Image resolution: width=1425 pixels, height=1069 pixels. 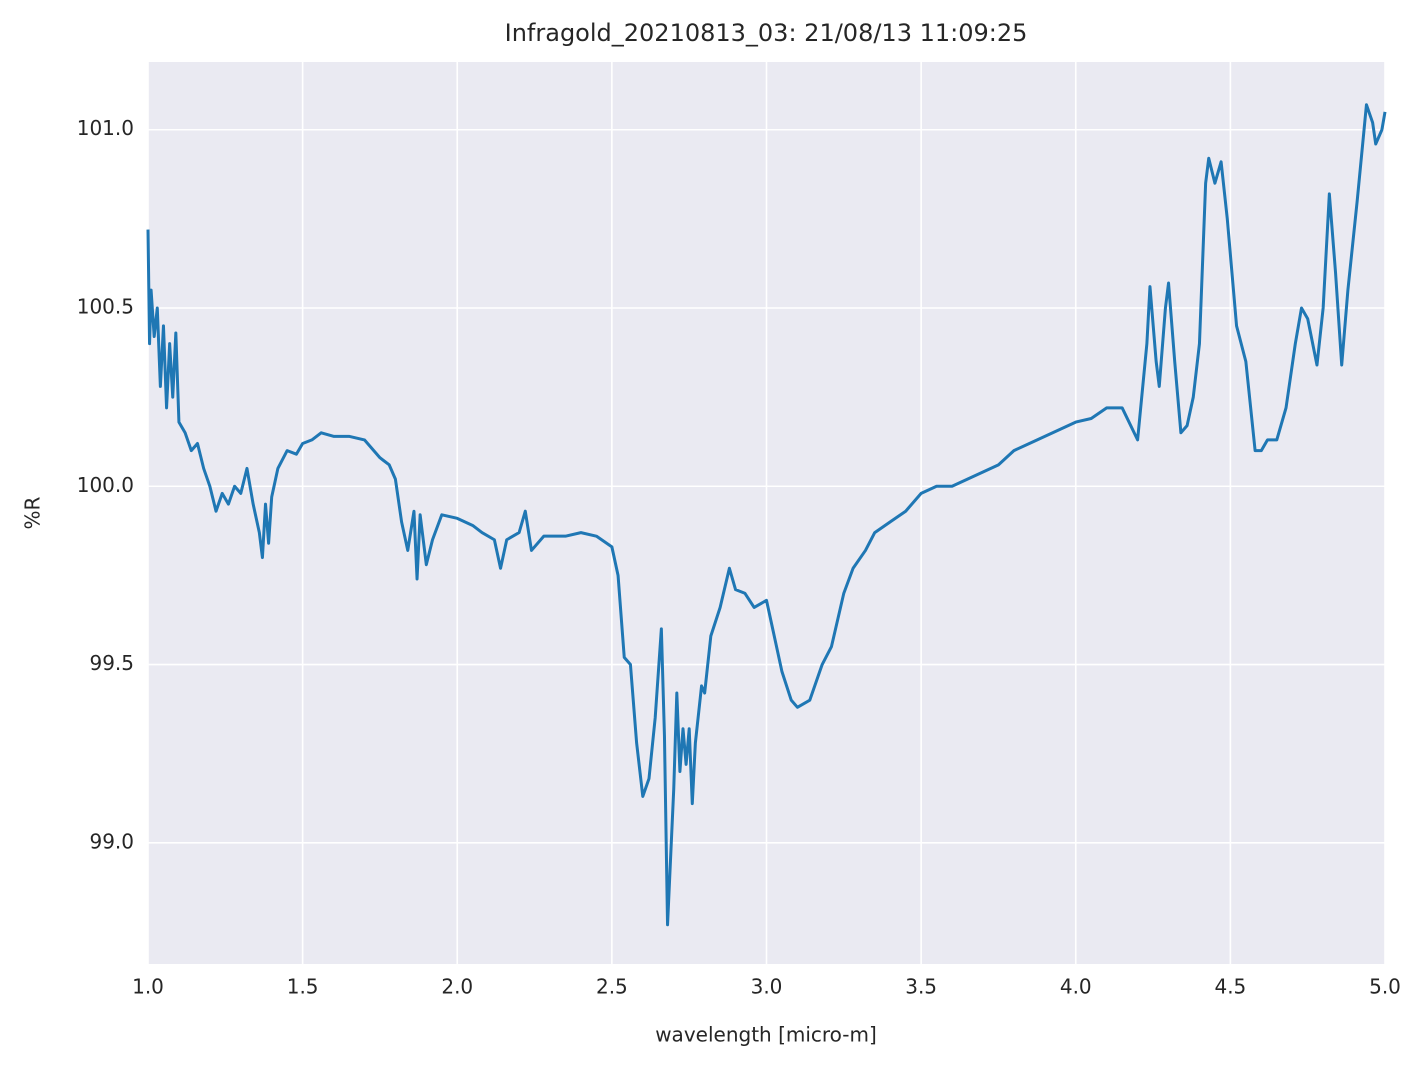 What do you see at coordinates (766, 33) in the screenshot?
I see `chart-title: Infragold_20210813_03: 21/08/13 11:09:25` at bounding box center [766, 33].